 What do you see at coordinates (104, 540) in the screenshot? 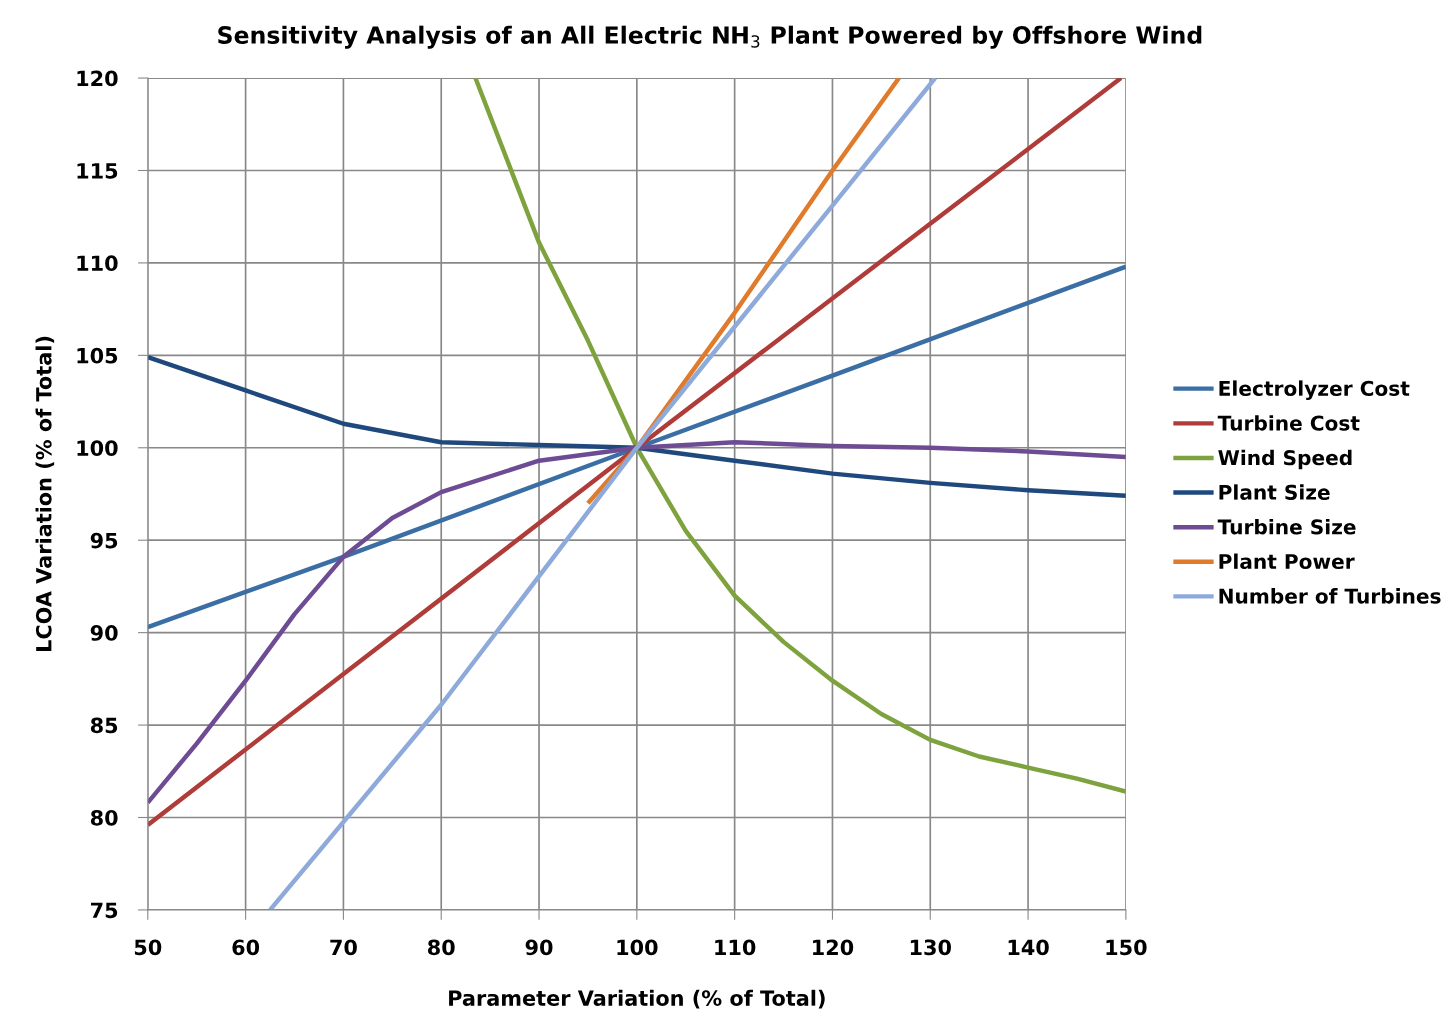
I see `y-tick-label: 95` at bounding box center [104, 540].